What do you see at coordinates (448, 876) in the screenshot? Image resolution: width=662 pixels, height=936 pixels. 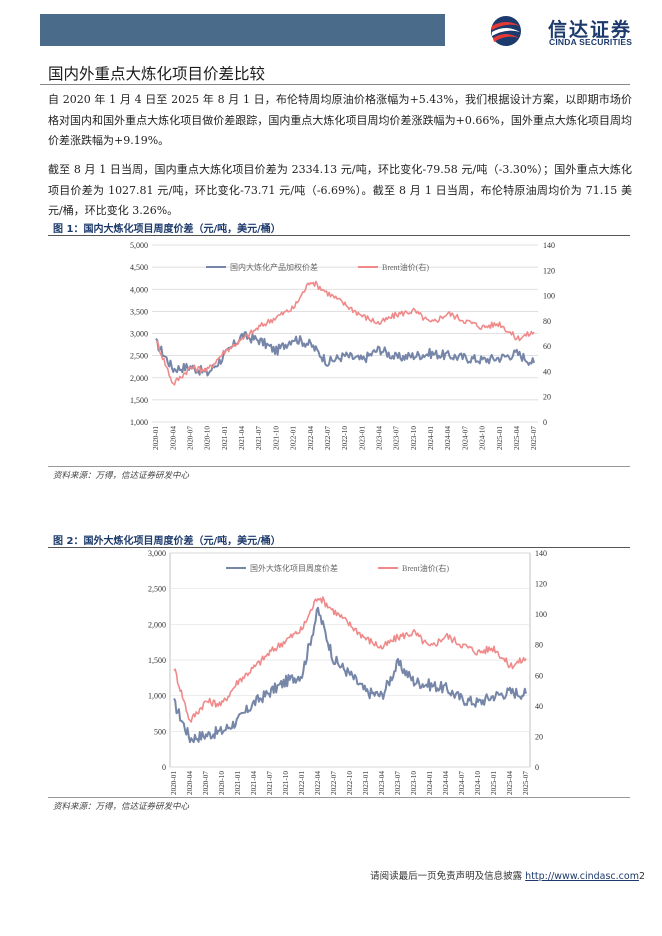 I see `footer-disclaimer: 请阅读最后一页免责声明及信息披露` at bounding box center [448, 876].